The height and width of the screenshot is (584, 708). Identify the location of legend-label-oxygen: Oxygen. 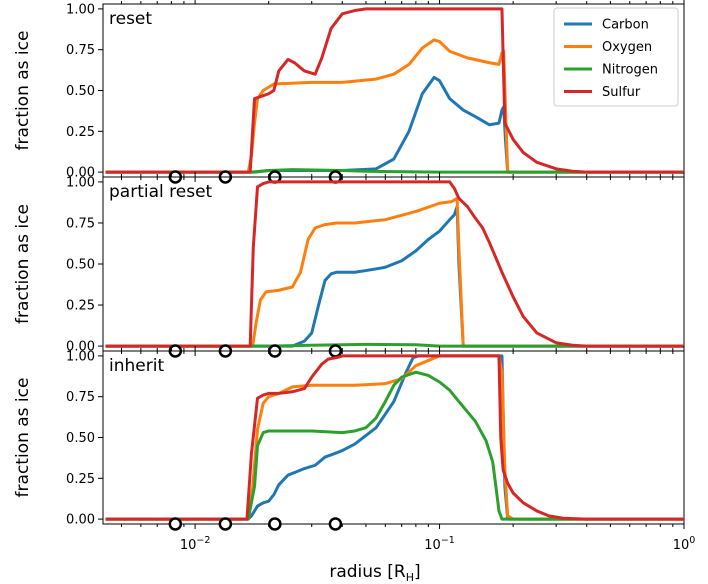
(627, 47).